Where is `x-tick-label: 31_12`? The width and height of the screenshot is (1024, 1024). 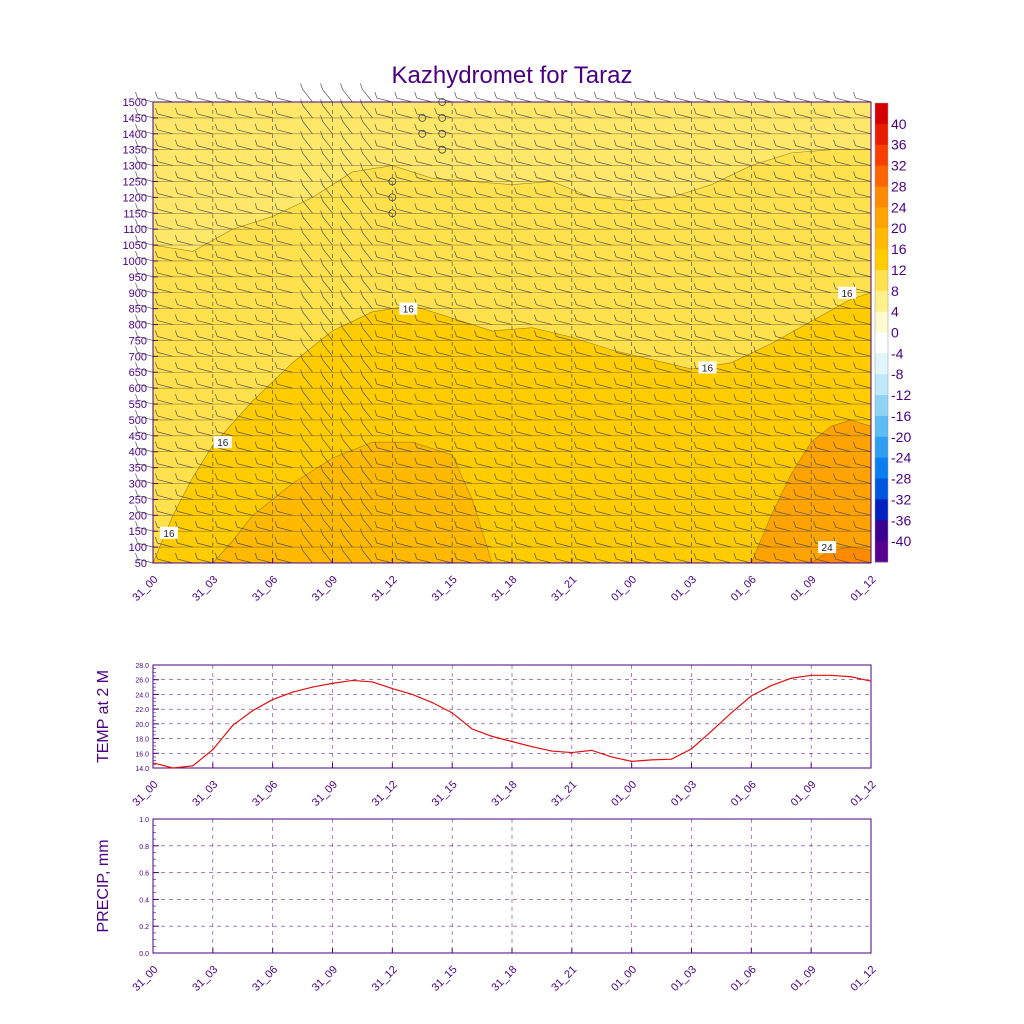 x-tick-label: 31_12 is located at coordinates (385, 794).